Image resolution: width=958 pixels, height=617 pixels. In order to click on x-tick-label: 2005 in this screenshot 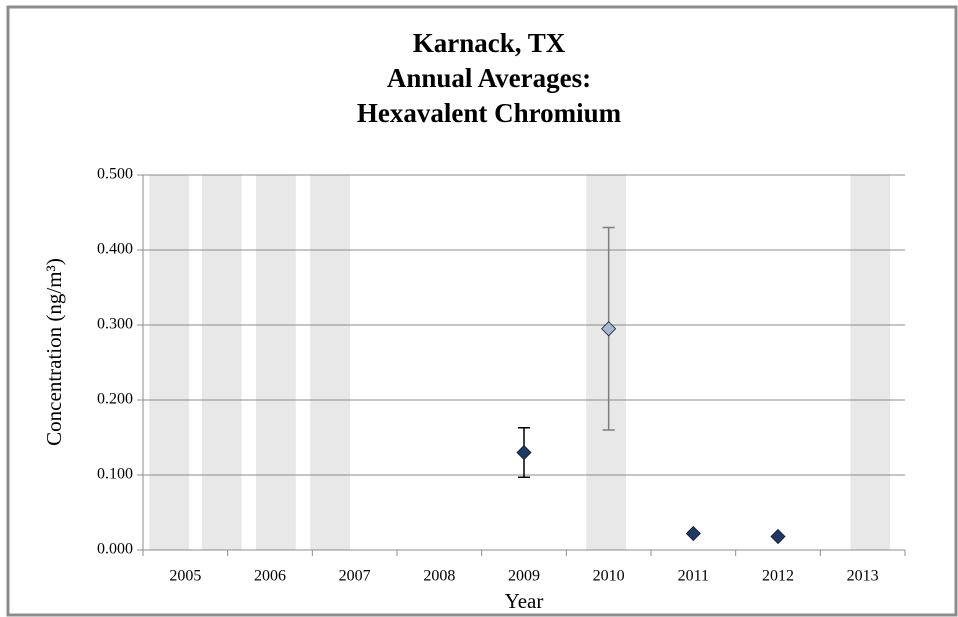, I will do `click(185, 576)`.